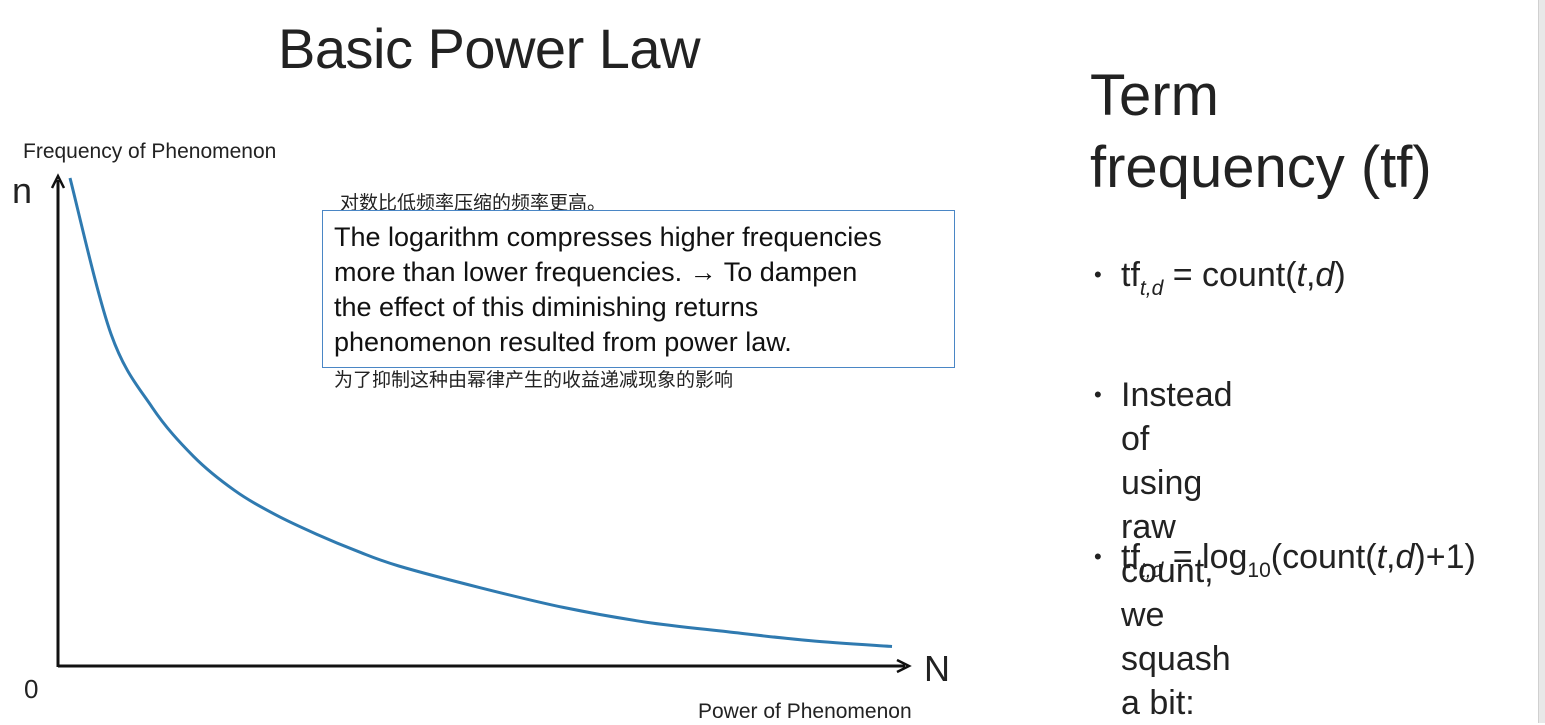 The width and height of the screenshot is (1545, 725). What do you see at coordinates (904, 666) in the screenshot?
I see `x-axis-arrowhead` at bounding box center [904, 666].